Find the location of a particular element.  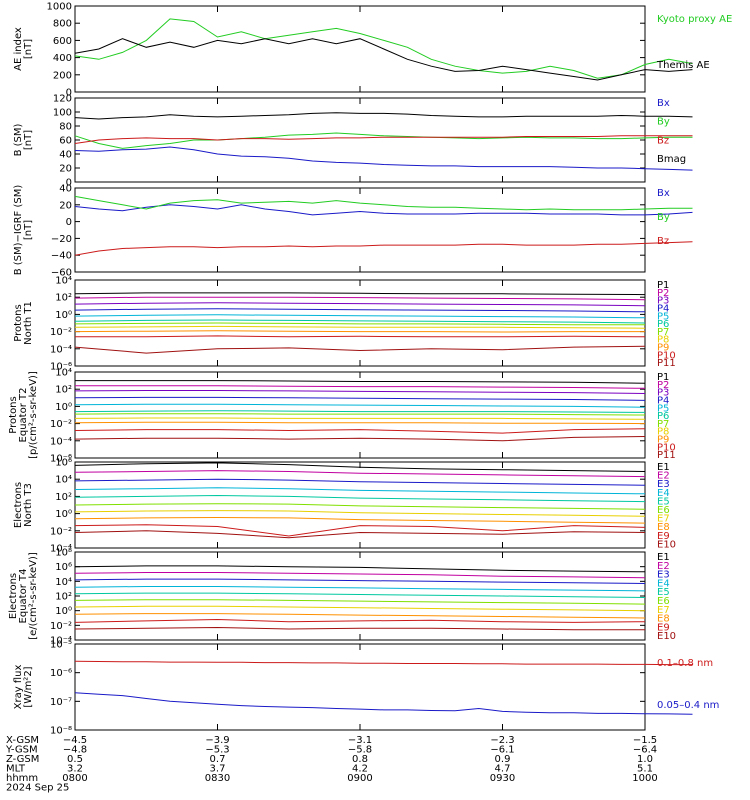

y-axis-label-bsm: [nT] is located at coordinates (28, 140).